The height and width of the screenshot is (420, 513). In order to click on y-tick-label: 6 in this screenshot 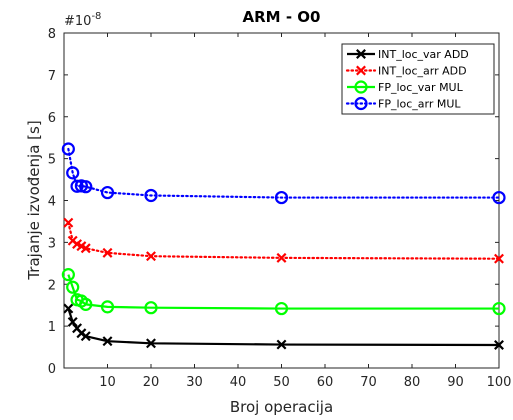, I will do `click(52, 118)`.